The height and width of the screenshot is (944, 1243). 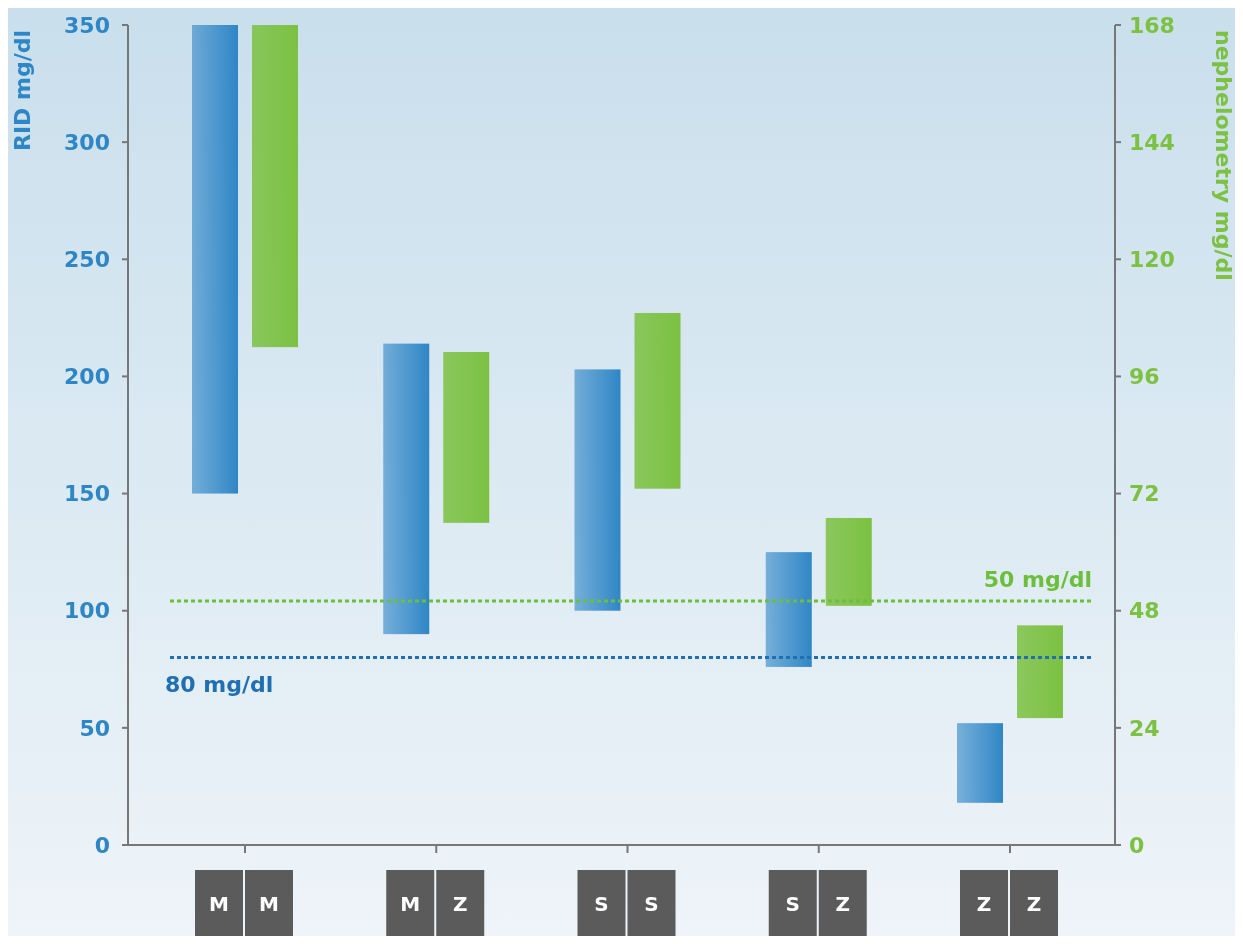 I want to click on y-tick-label: 150, so click(x=87, y=494).